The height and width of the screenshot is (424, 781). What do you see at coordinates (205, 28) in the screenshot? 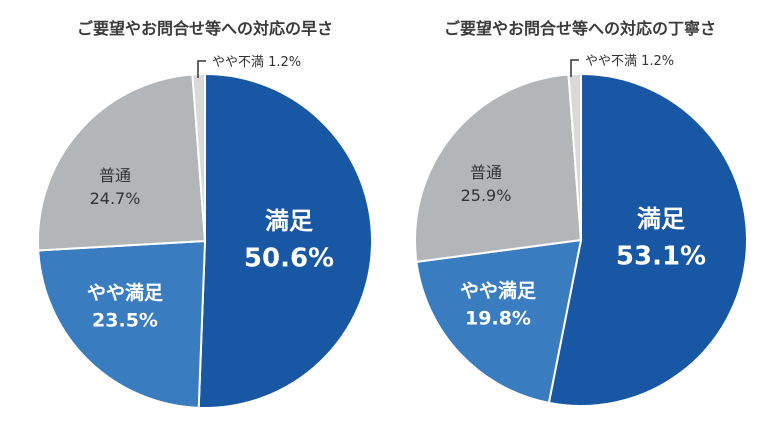
I see `chart-title-speed: ご要望やお問合せ等への対応の早さ` at bounding box center [205, 28].